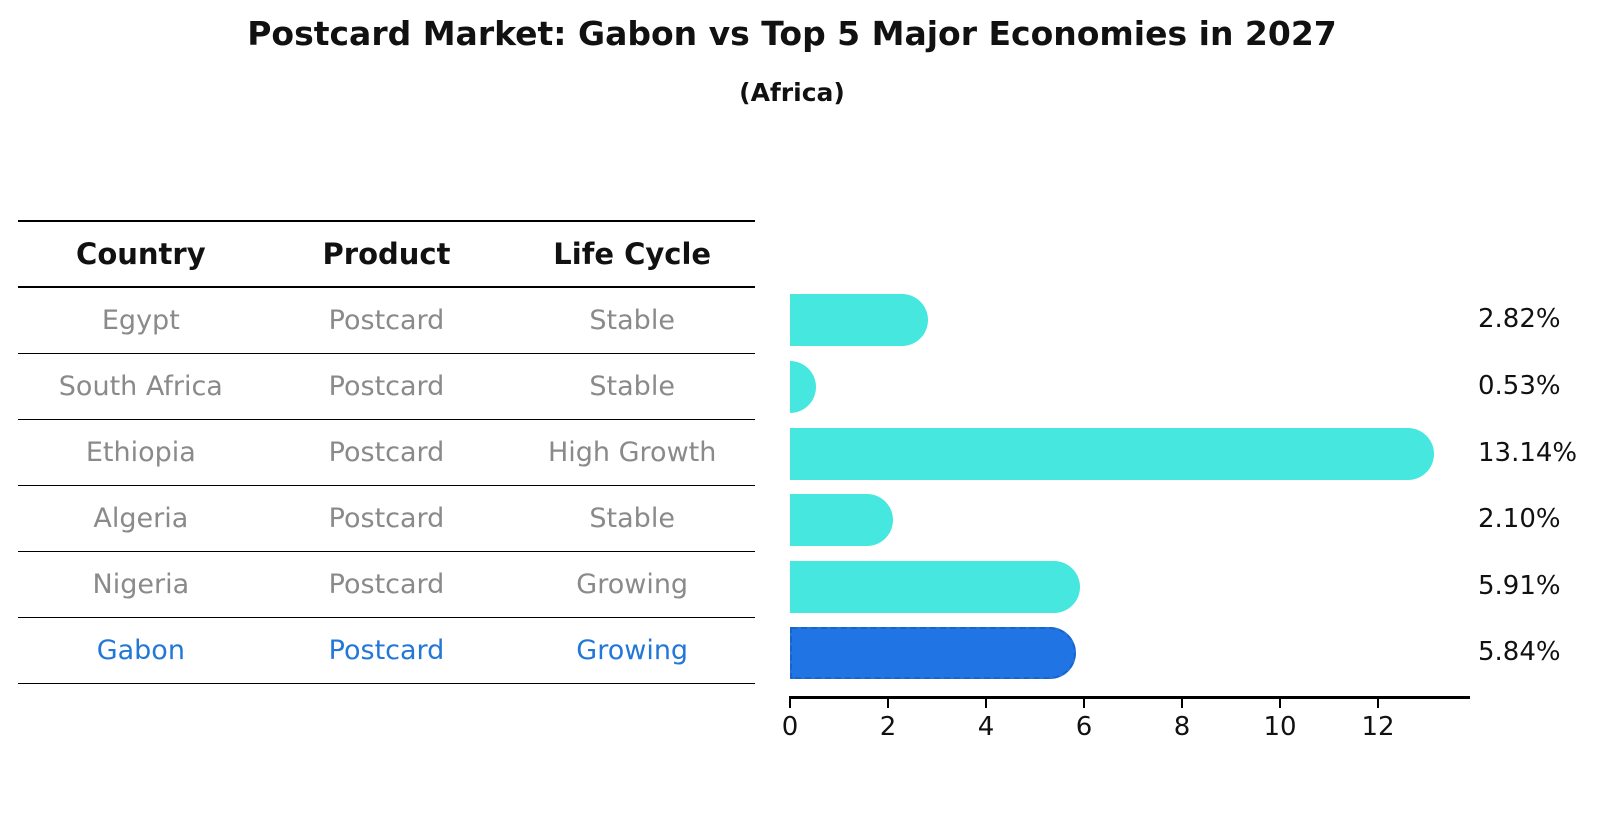 The width and height of the screenshot is (1604, 823). I want to click on table-header-country: Country, so click(141, 254).